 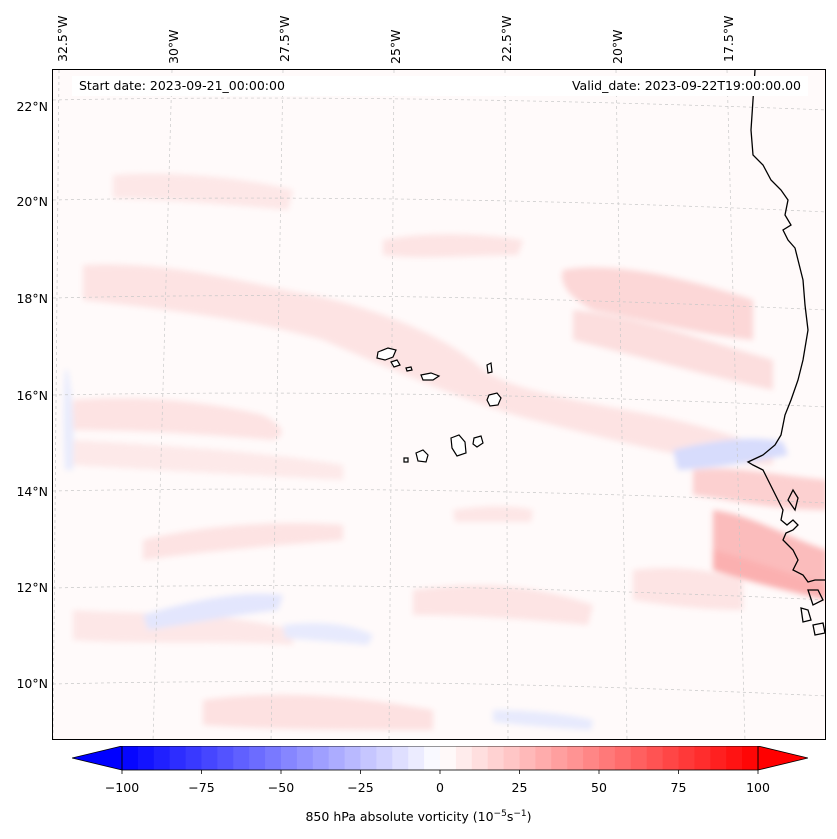 What do you see at coordinates (785, 353) in the screenshot?
I see `coastline` at bounding box center [785, 353].